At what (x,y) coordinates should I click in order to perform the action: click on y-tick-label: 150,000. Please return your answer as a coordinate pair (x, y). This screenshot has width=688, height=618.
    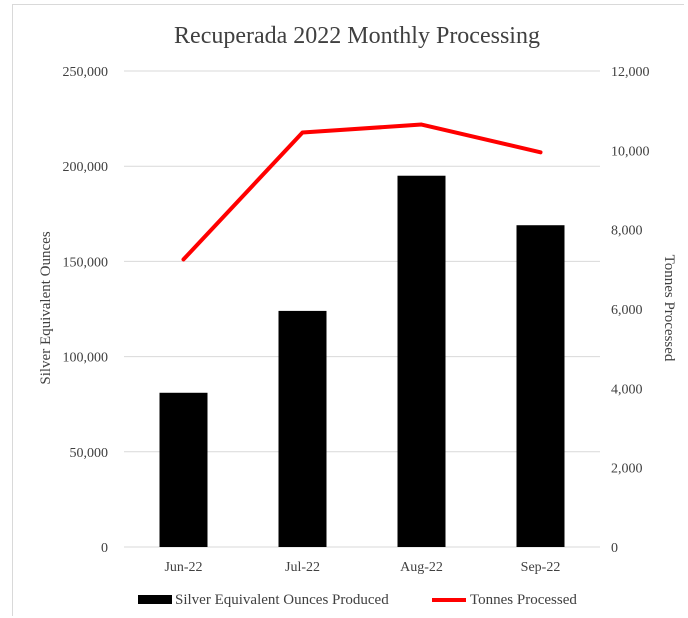
    Looking at the image, I should click on (86, 262).